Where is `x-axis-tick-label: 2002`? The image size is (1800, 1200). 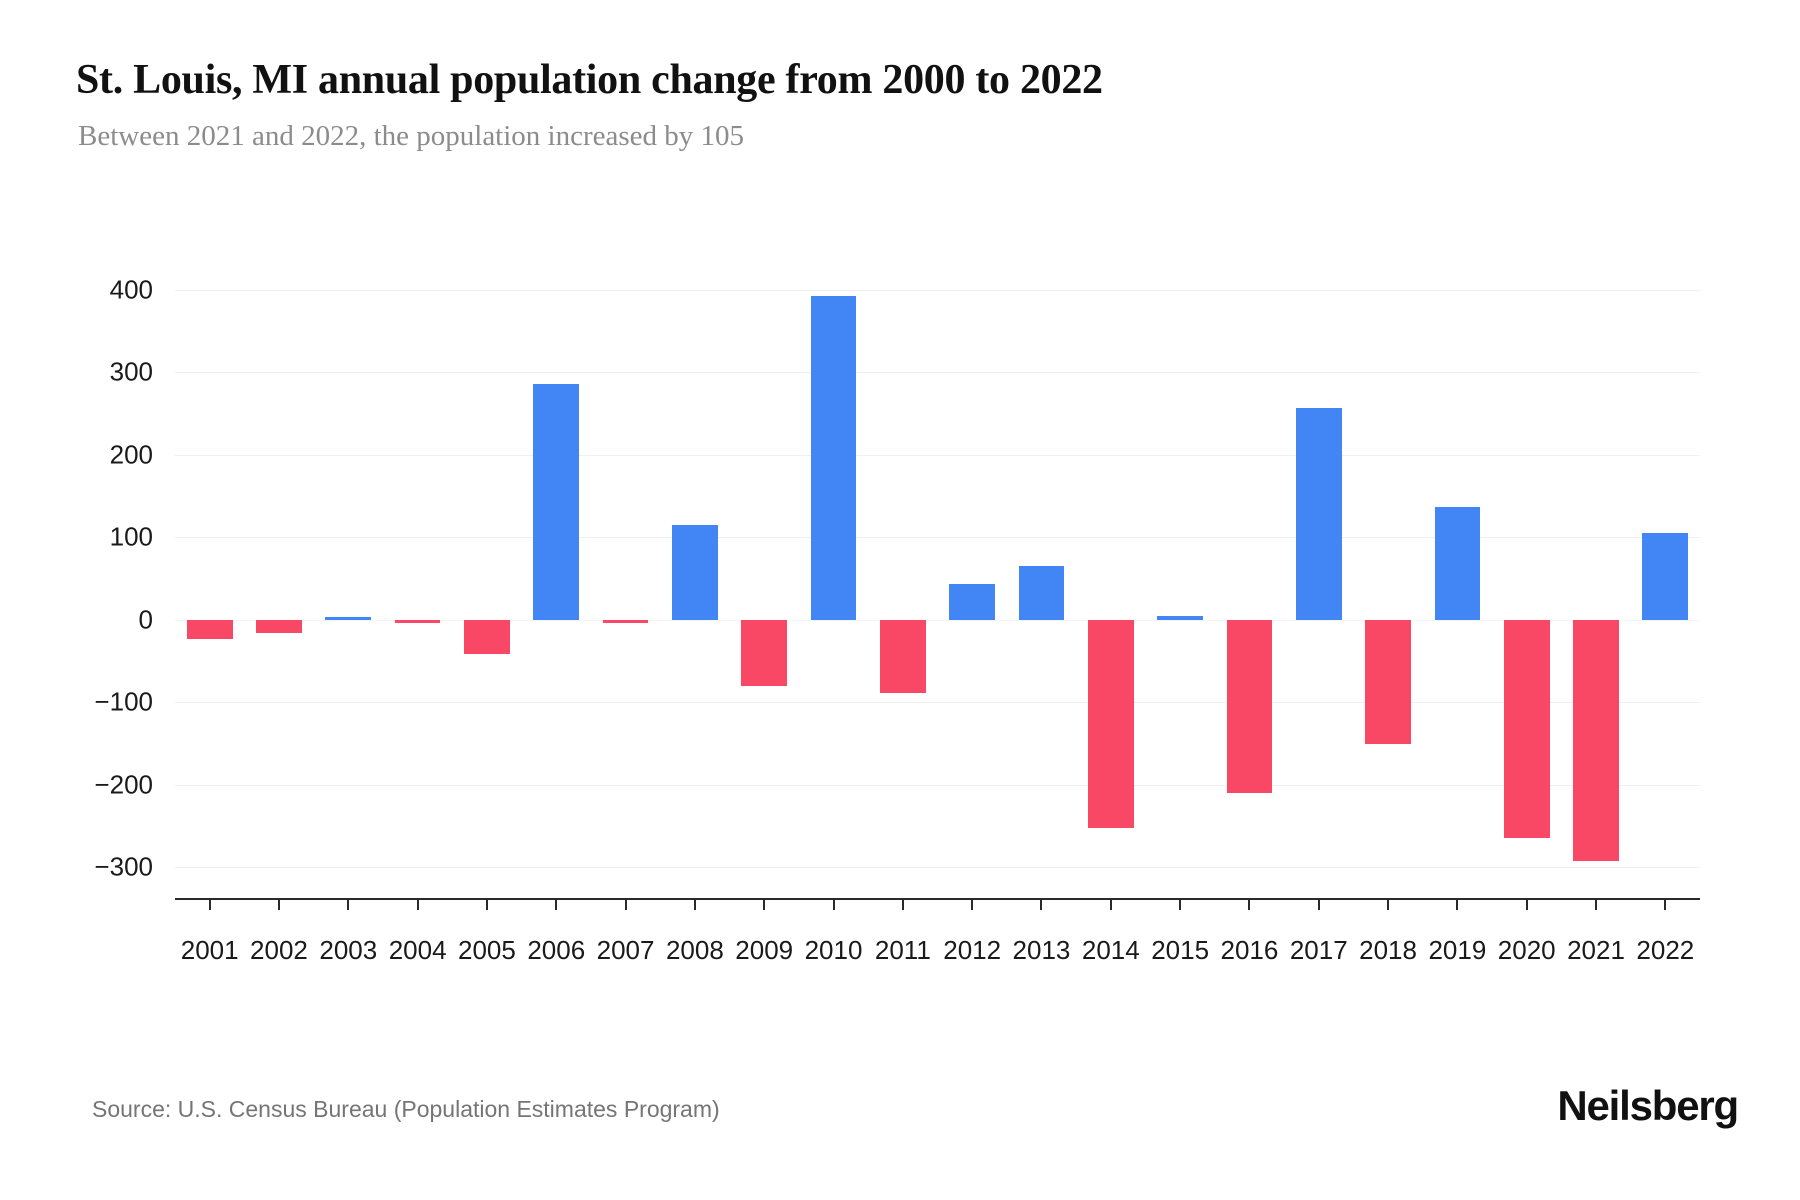 x-axis-tick-label: 2002 is located at coordinates (279, 950).